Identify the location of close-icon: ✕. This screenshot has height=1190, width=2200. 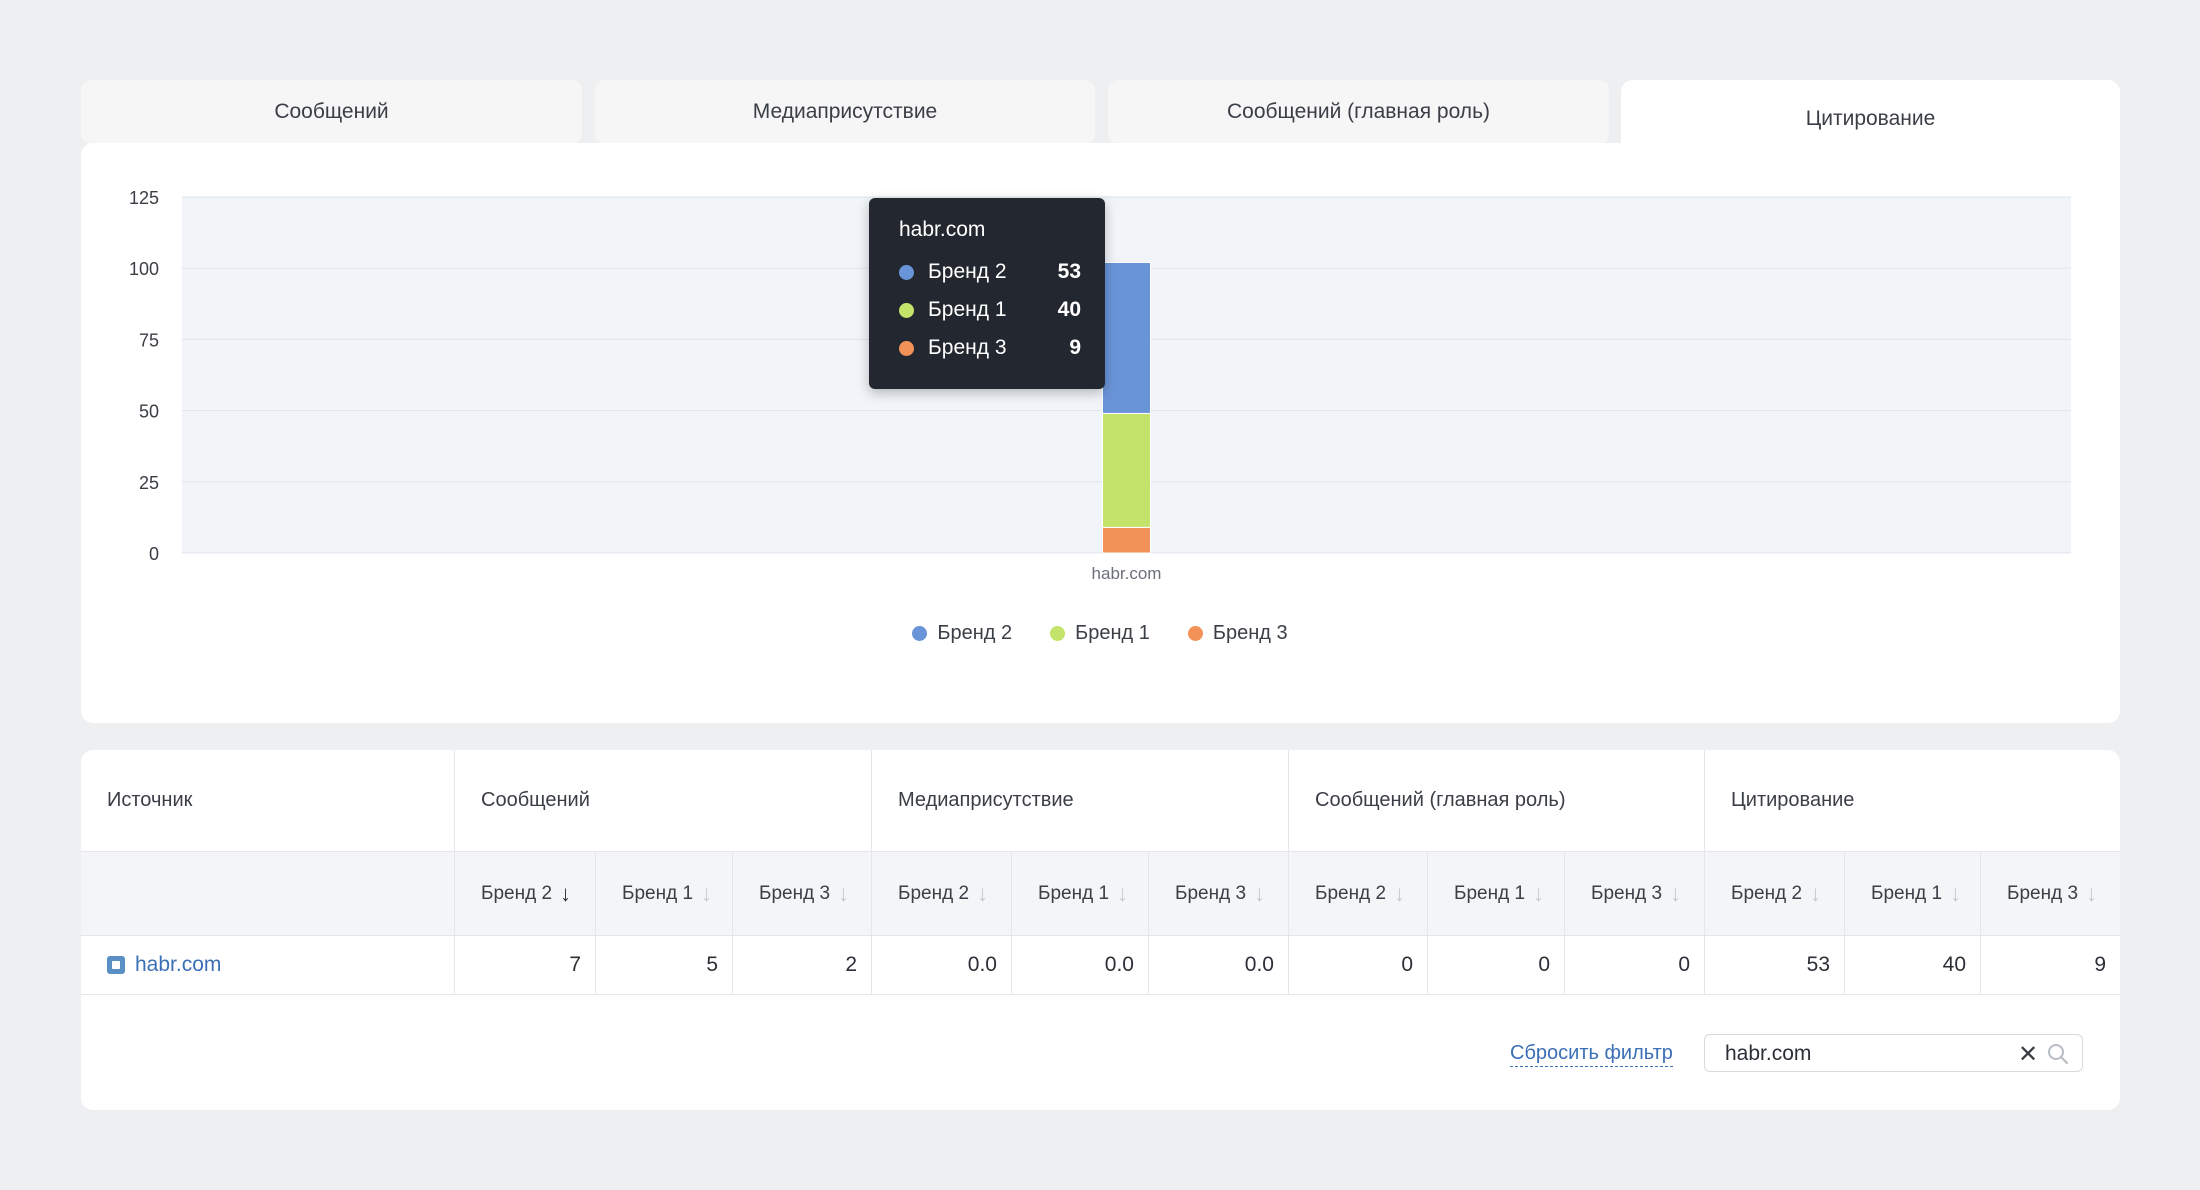
(2028, 1054).